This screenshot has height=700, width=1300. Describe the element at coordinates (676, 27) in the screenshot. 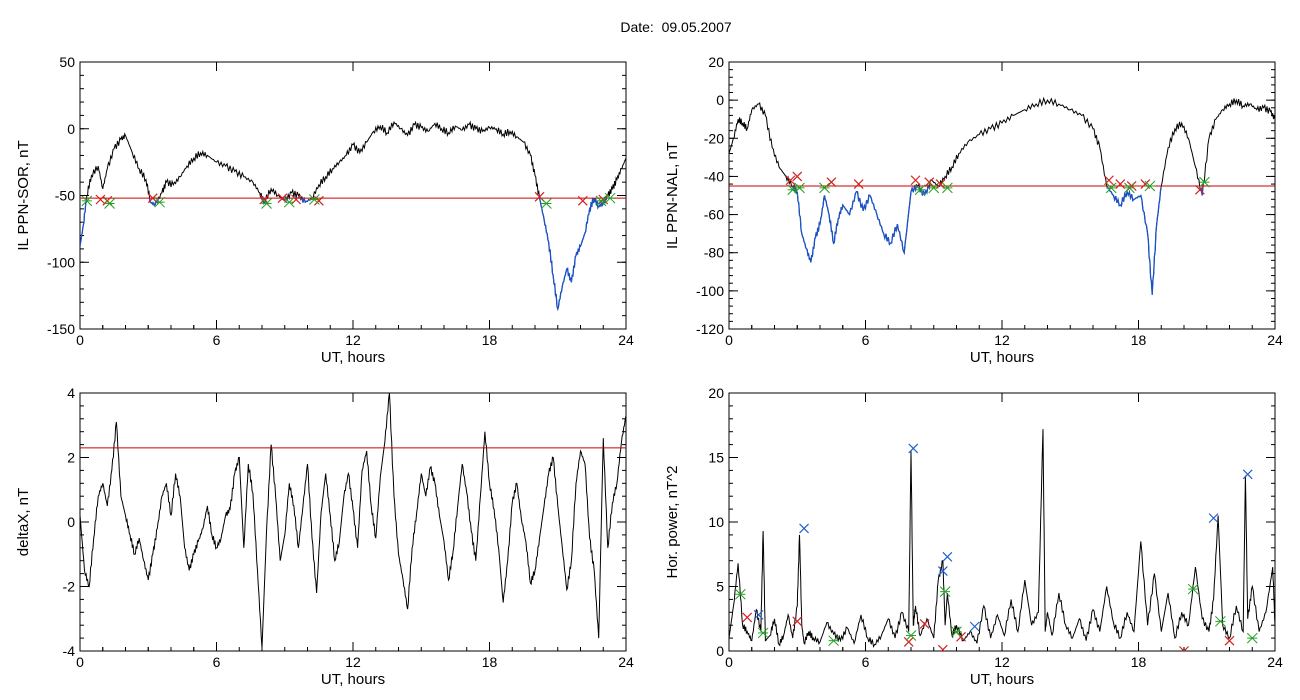

I see `figure-title: Date: 09.05.2007` at that location.